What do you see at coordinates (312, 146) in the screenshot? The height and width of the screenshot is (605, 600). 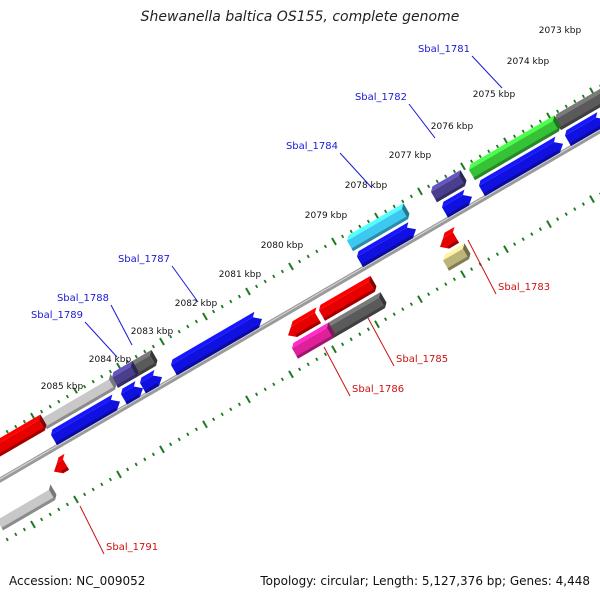 I see `gene-label: Sbal_1784` at bounding box center [312, 146].